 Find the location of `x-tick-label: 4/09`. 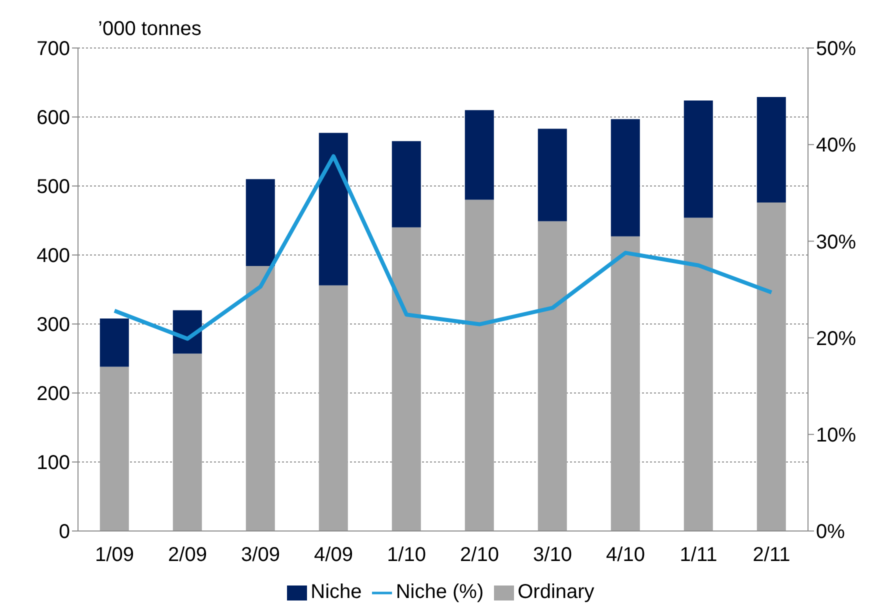

x-tick-label: 4/09 is located at coordinates (333, 555).